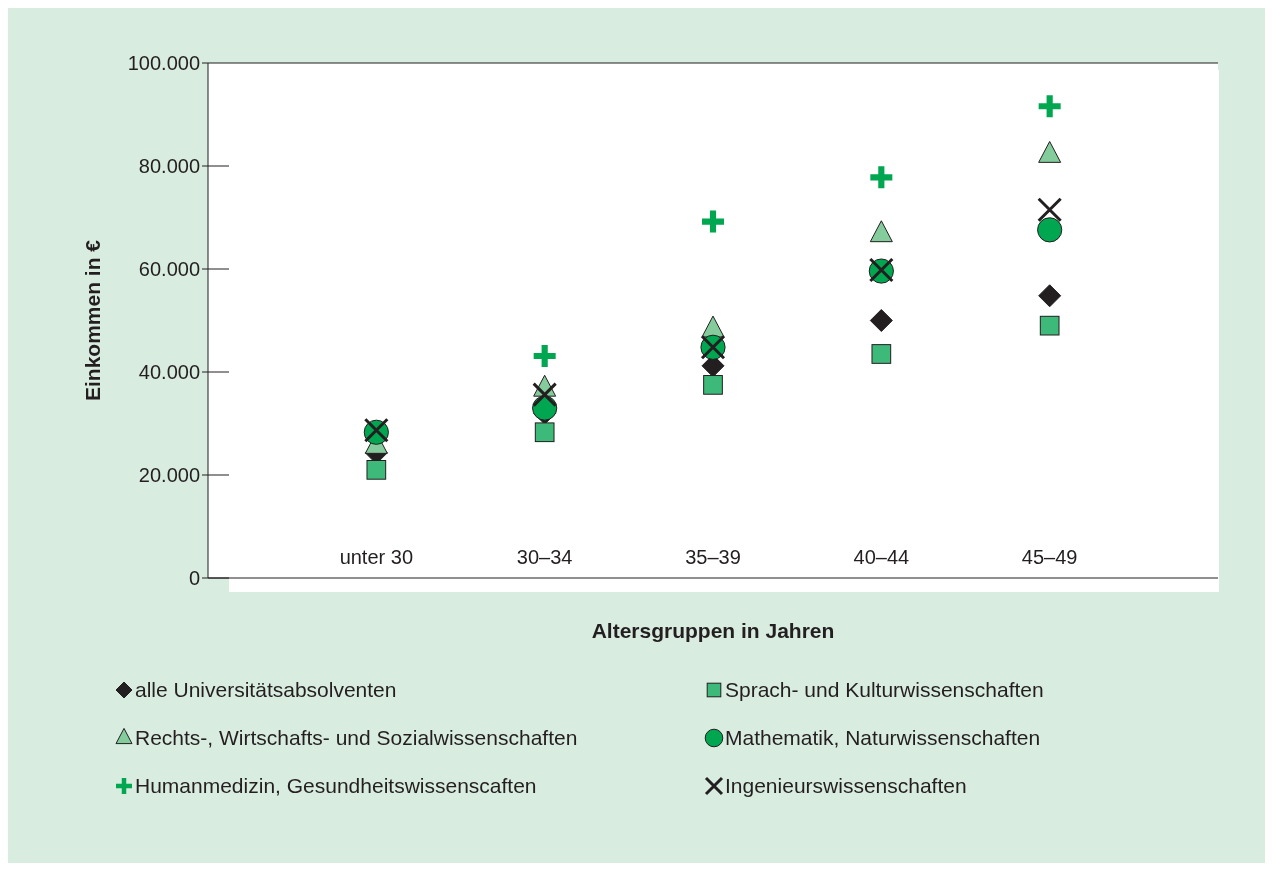  I want to click on legend-label: Rechts-, Wirtschafts- und Sozialwissenschaften, so click(356, 738).